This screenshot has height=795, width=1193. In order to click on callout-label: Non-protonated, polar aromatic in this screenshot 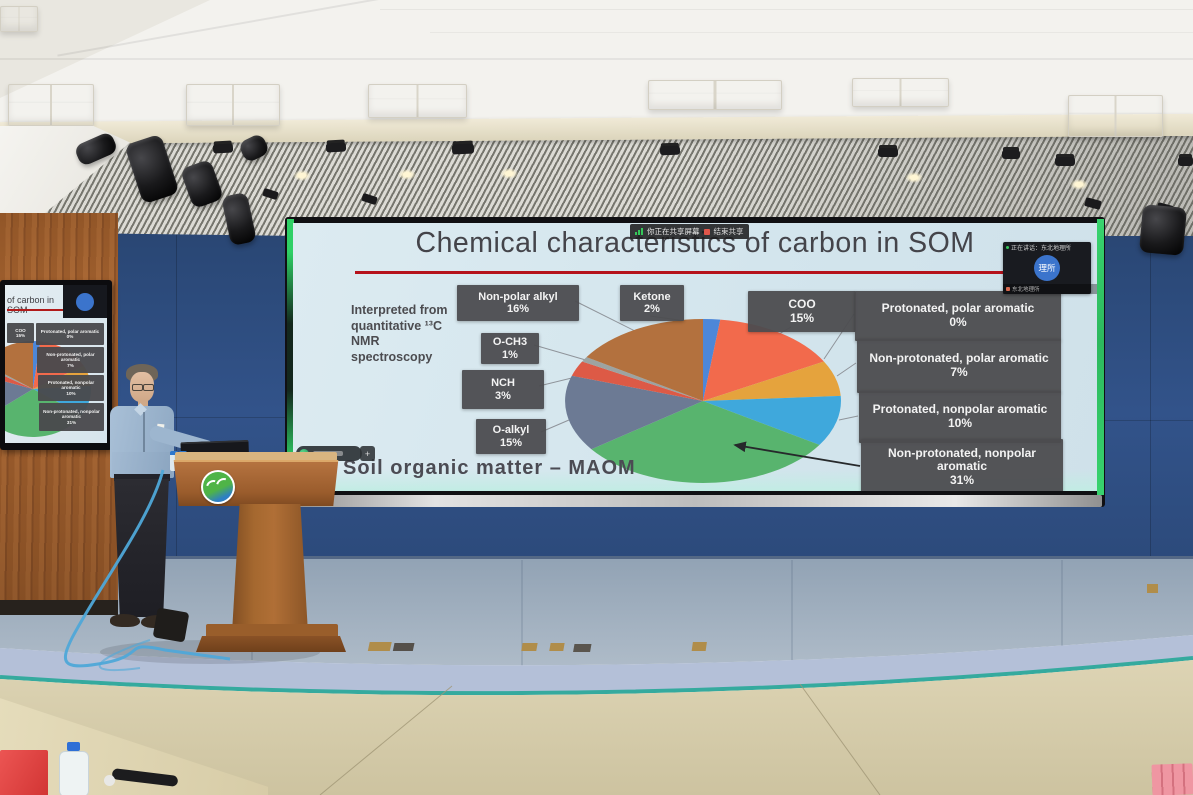, I will do `click(959, 358)`.